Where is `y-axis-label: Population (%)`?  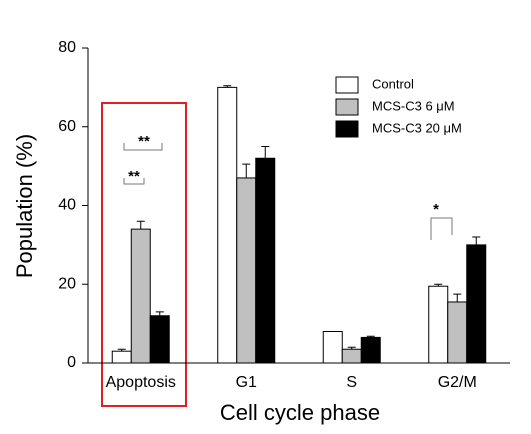 y-axis-label: Population (%) is located at coordinates (24, 206).